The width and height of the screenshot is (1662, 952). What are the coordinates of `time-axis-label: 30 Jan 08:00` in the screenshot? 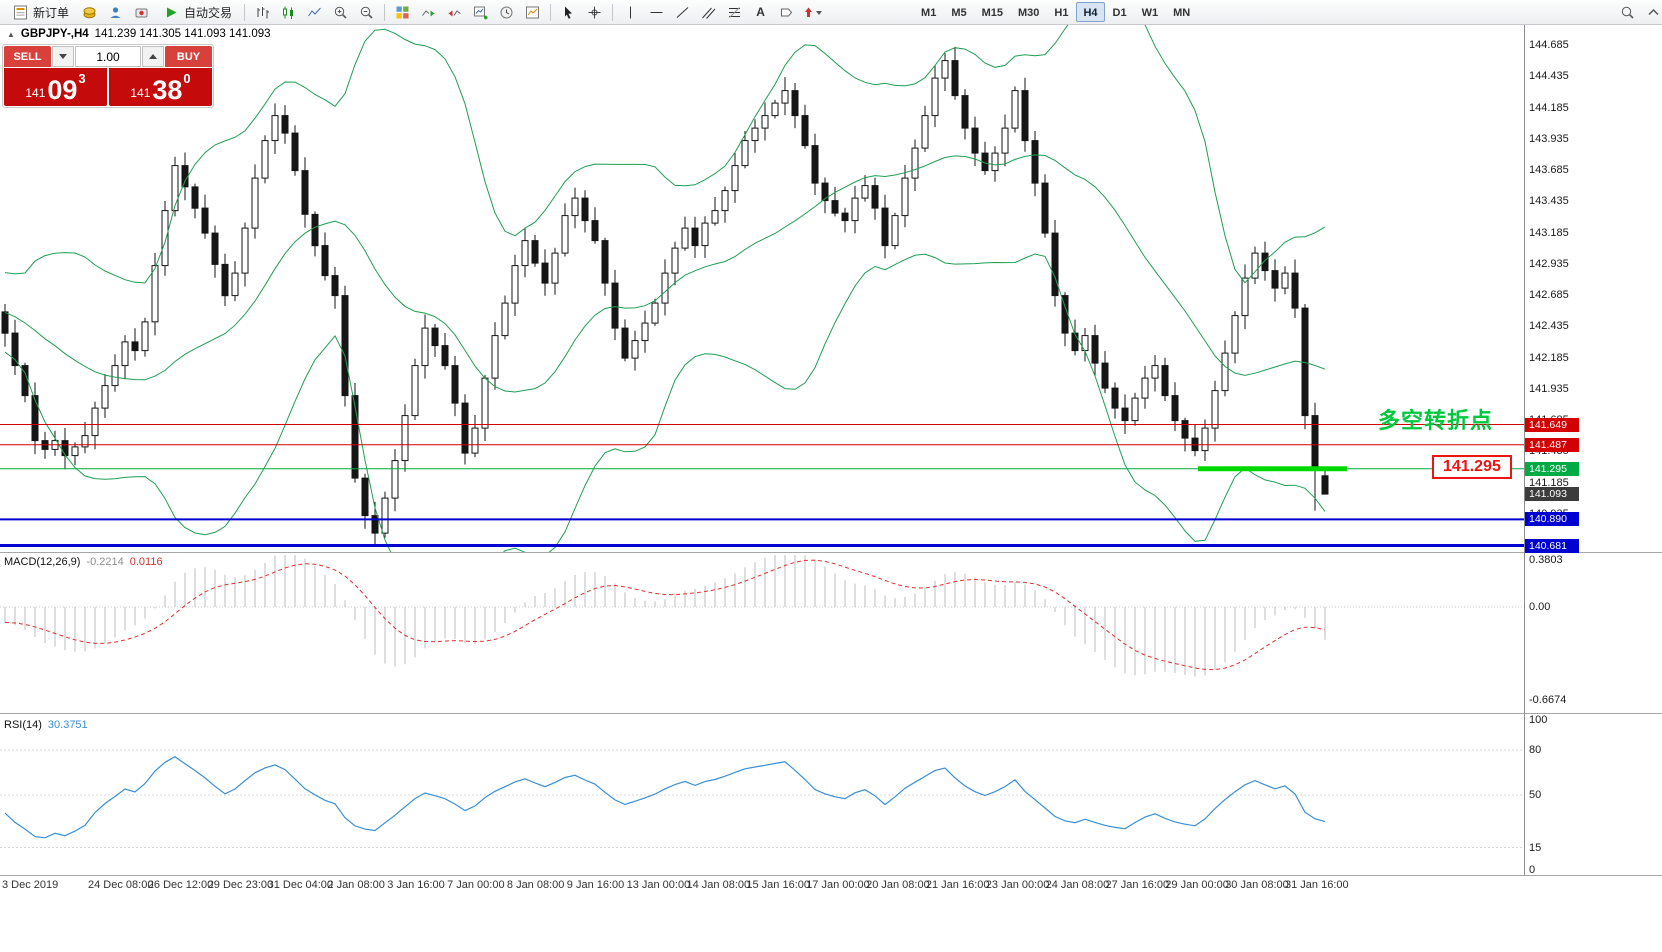 It's located at (1257, 885).